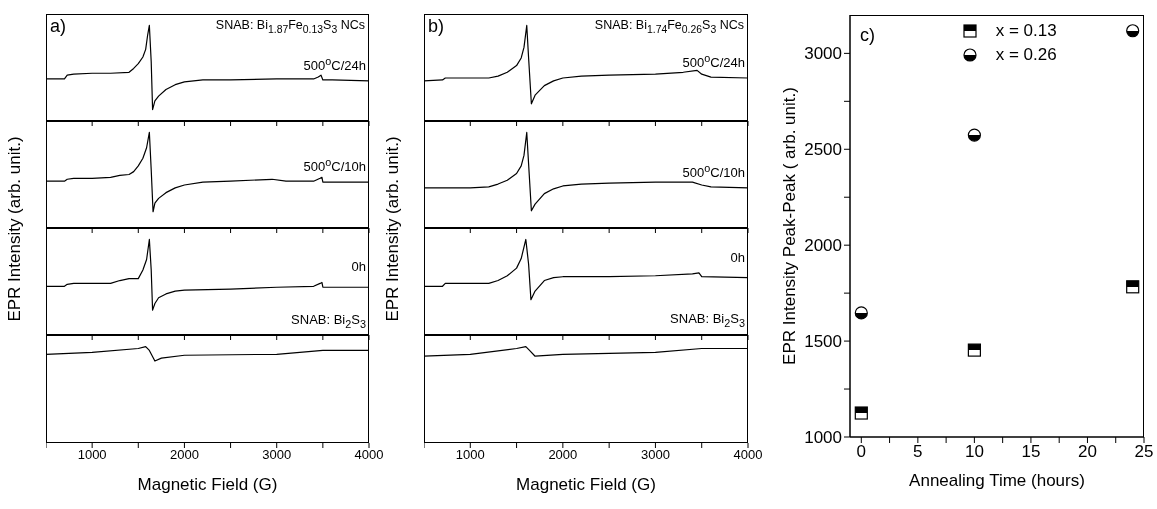 This screenshot has width=1157, height=509. What do you see at coordinates (790, 226) in the screenshot?
I see `y-axis-title: EPR Intensity Peak-Peak ( arb. unit.)` at bounding box center [790, 226].